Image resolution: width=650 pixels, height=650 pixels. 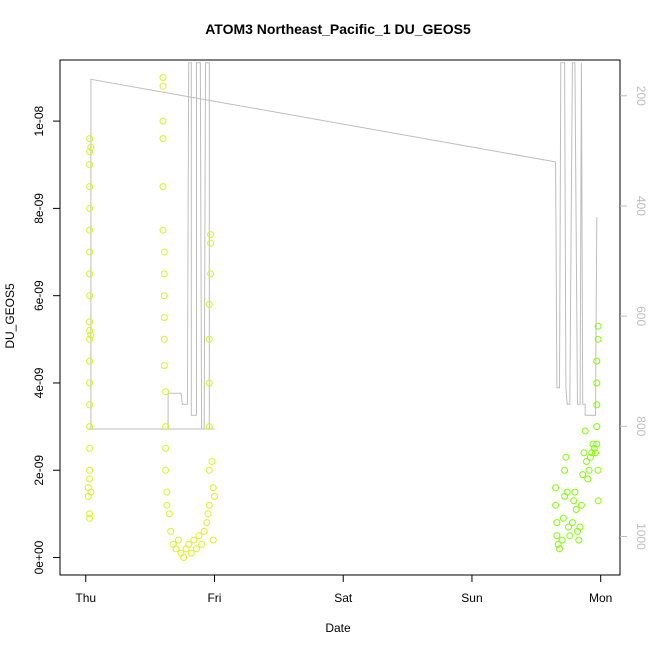 What do you see at coordinates (343, 598) in the screenshot?
I see `x-tick-label: Sat` at bounding box center [343, 598].